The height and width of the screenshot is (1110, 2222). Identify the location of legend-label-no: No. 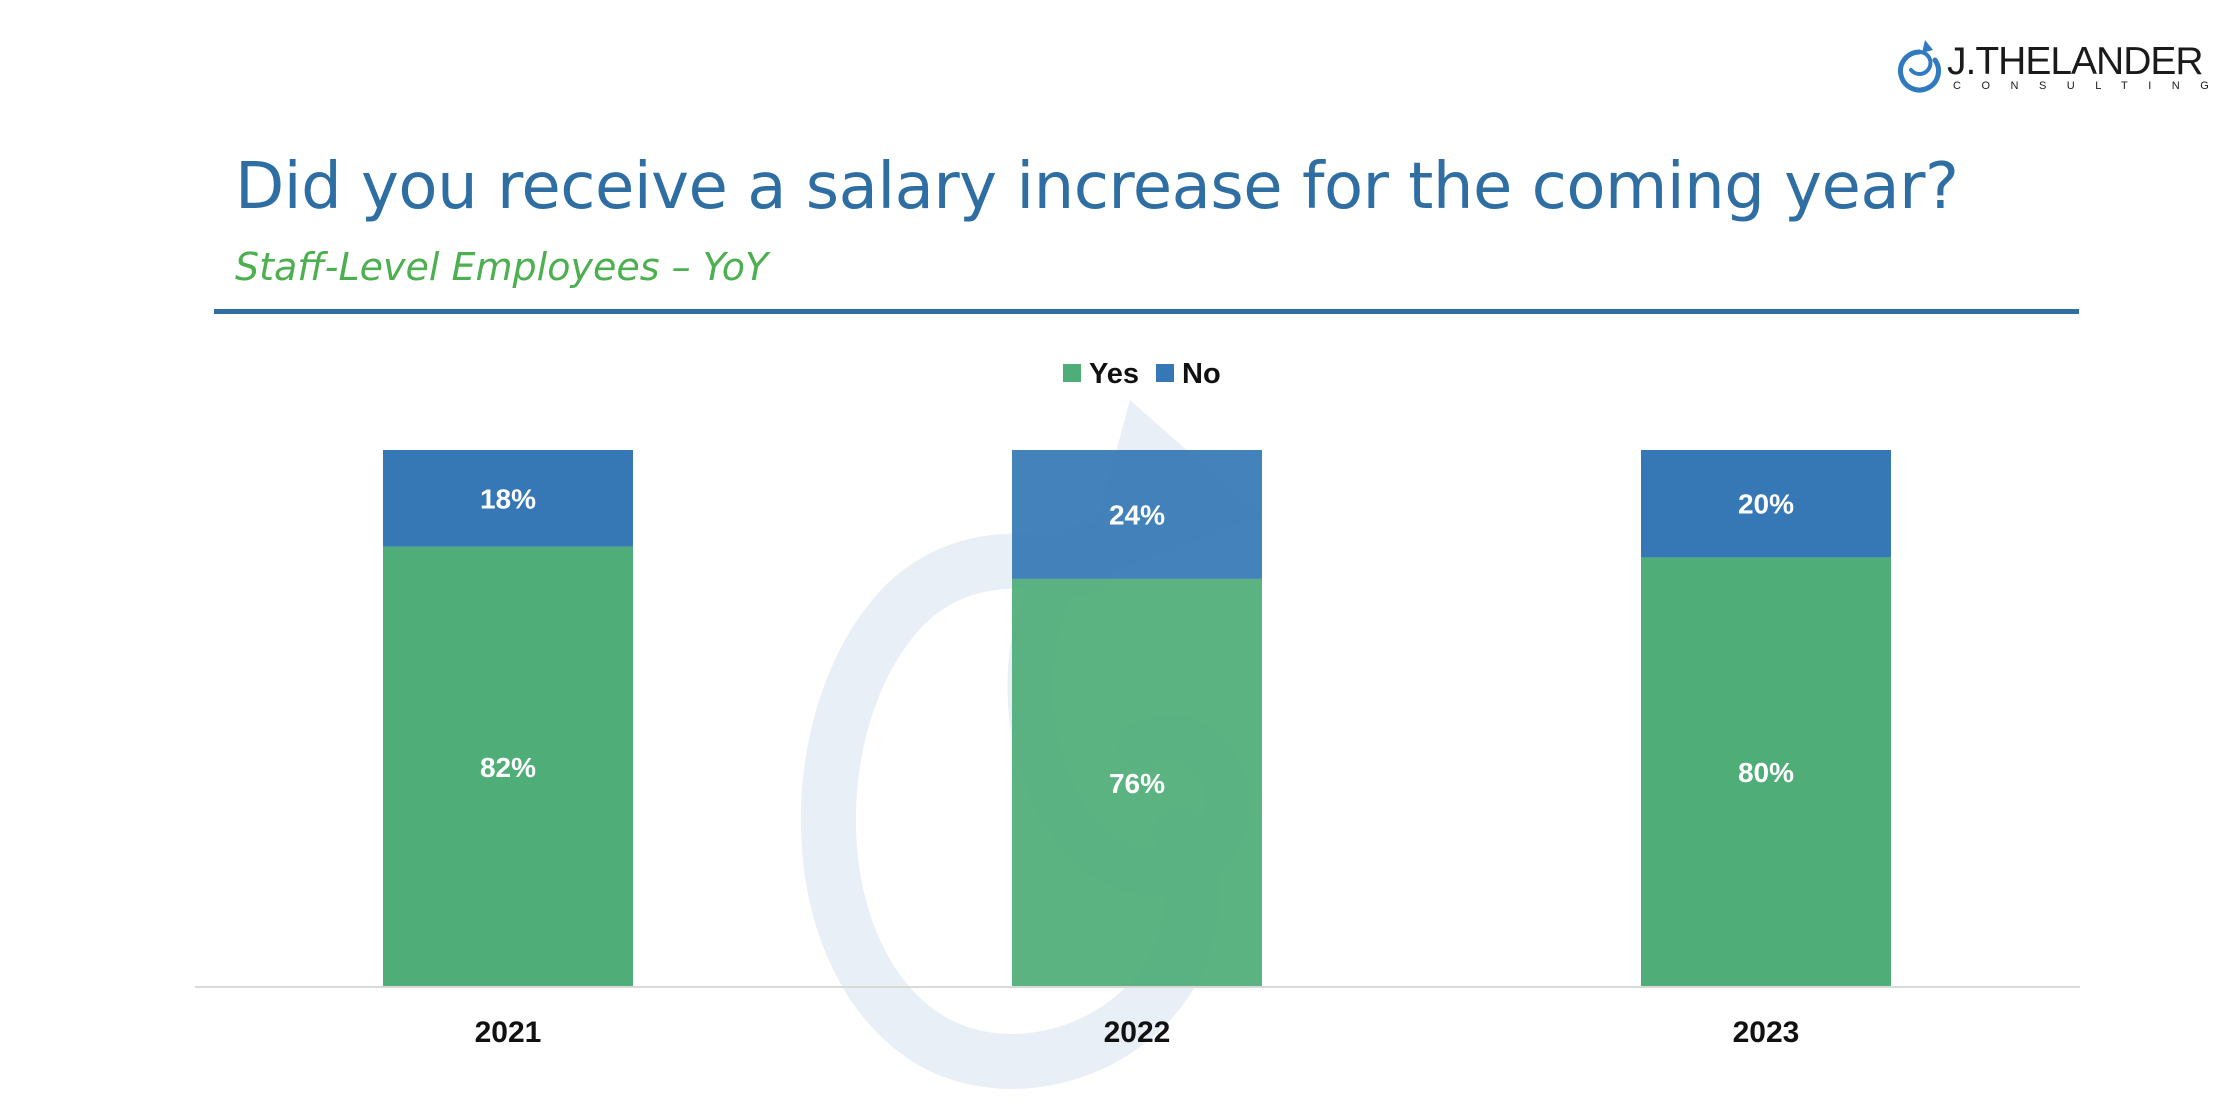
(1201, 374).